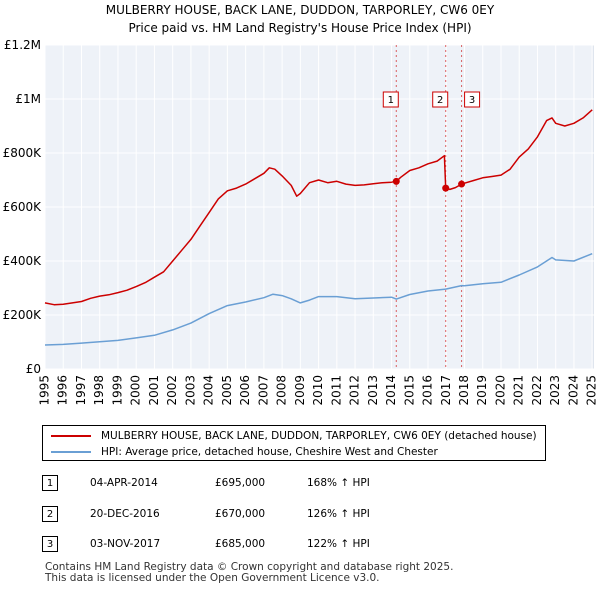 The width and height of the screenshot is (600, 590). Describe the element at coordinates (482, 390) in the screenshot. I see `x-tick-label: 2019` at that location.